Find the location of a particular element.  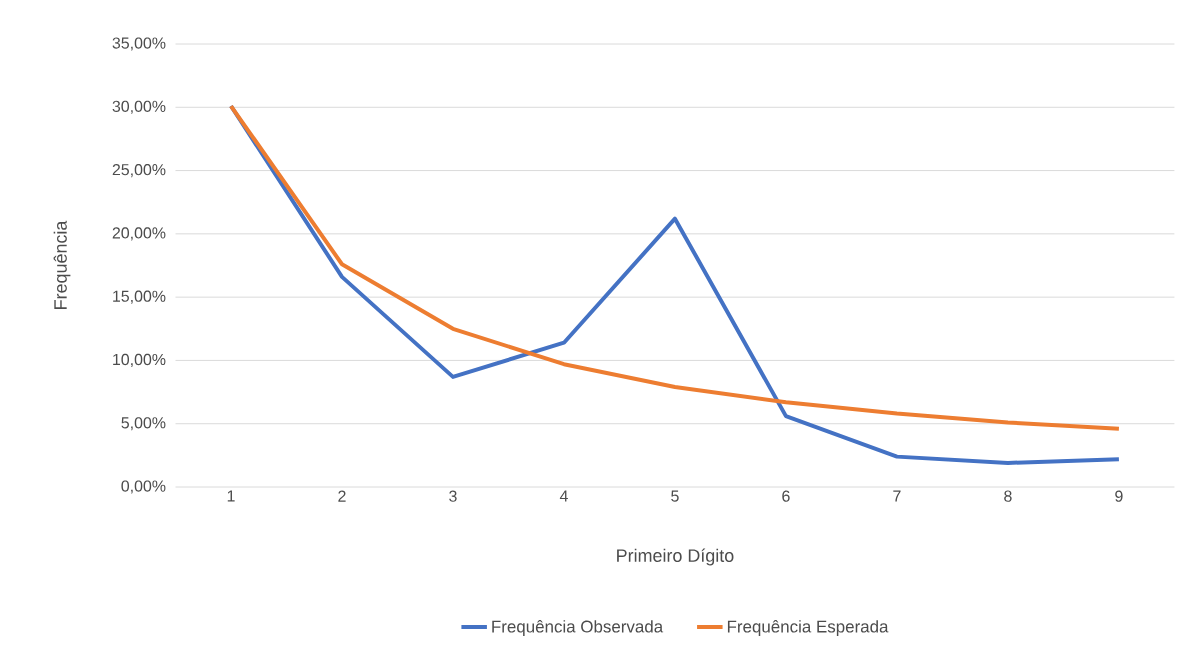

y-tick-label: 30,00% is located at coordinates (139, 107).